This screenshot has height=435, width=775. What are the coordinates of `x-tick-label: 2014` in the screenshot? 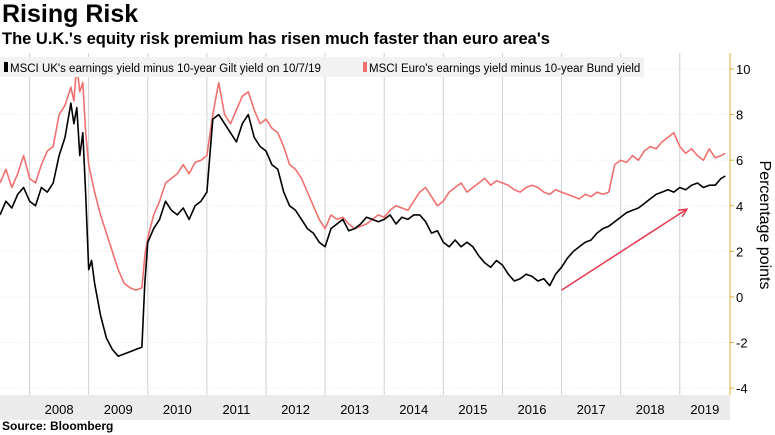 It's located at (413, 409).